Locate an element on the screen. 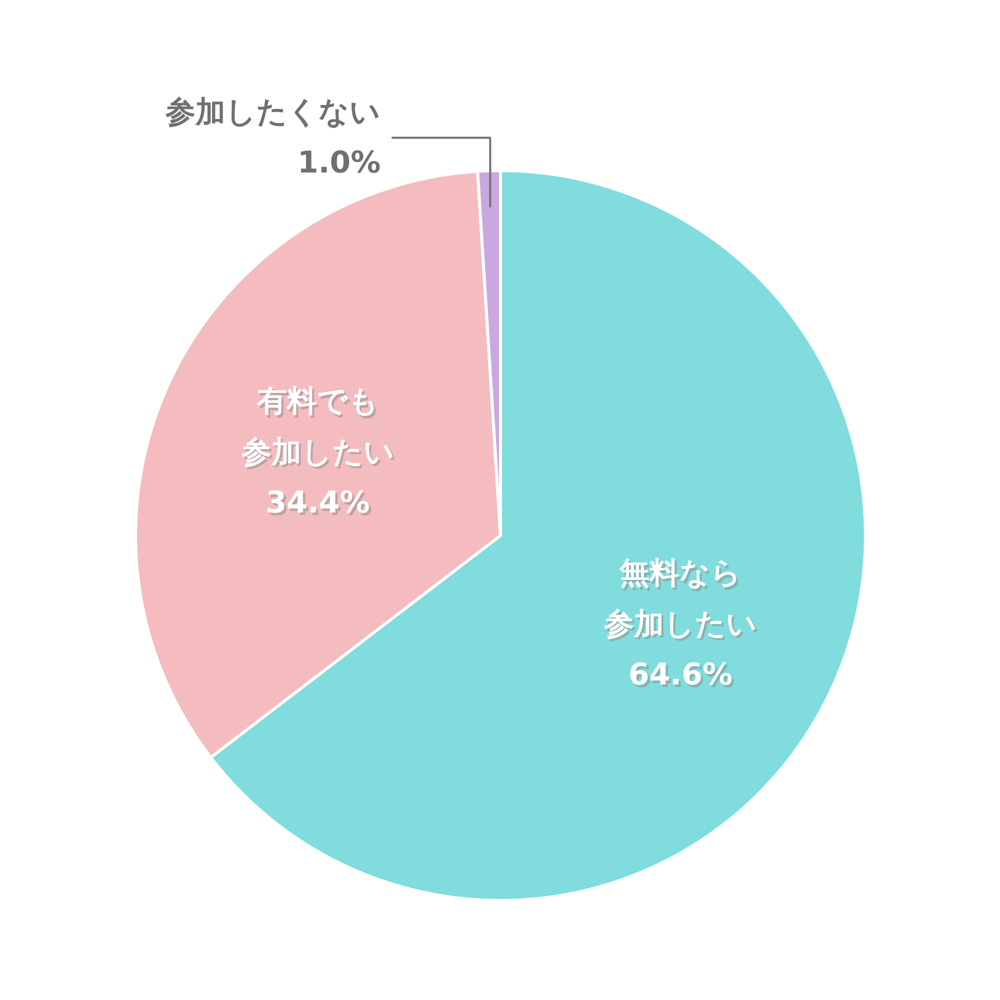 Image resolution: width=1000 pixels, height=1000 pixels. data-label: 34.4% is located at coordinates (320, 505).